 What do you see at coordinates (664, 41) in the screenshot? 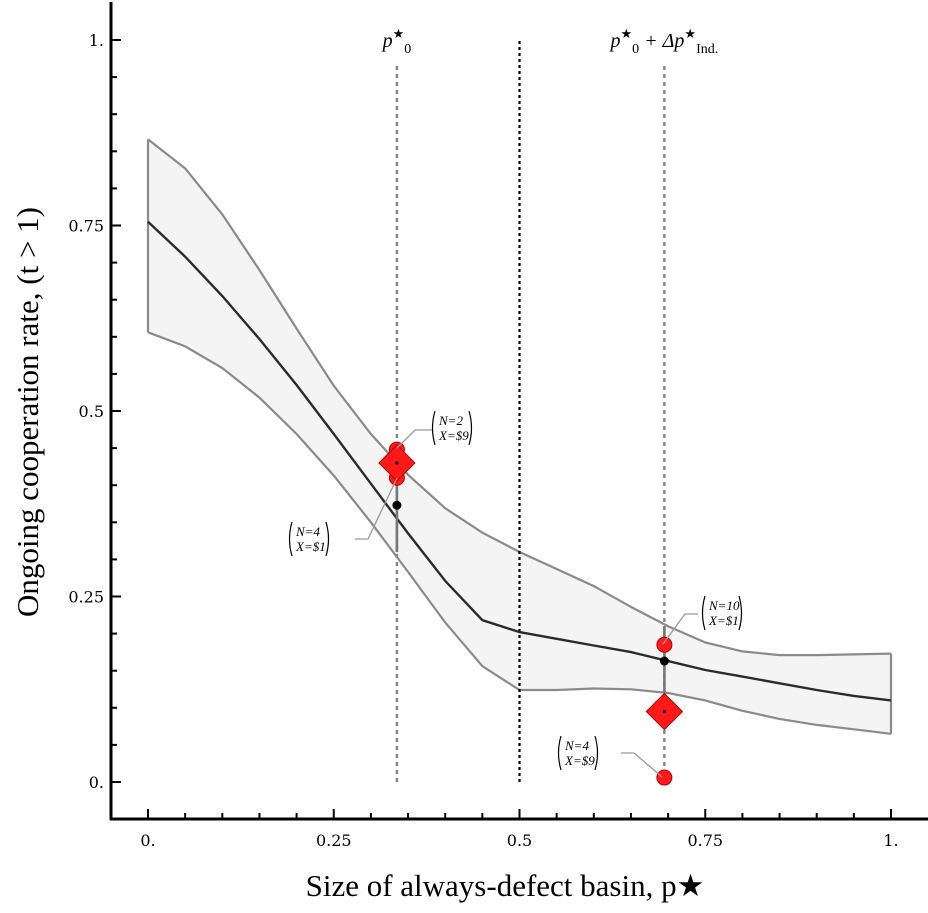
I see `reference-line-label-2: p★0 + Δp★Ind.` at bounding box center [664, 41].